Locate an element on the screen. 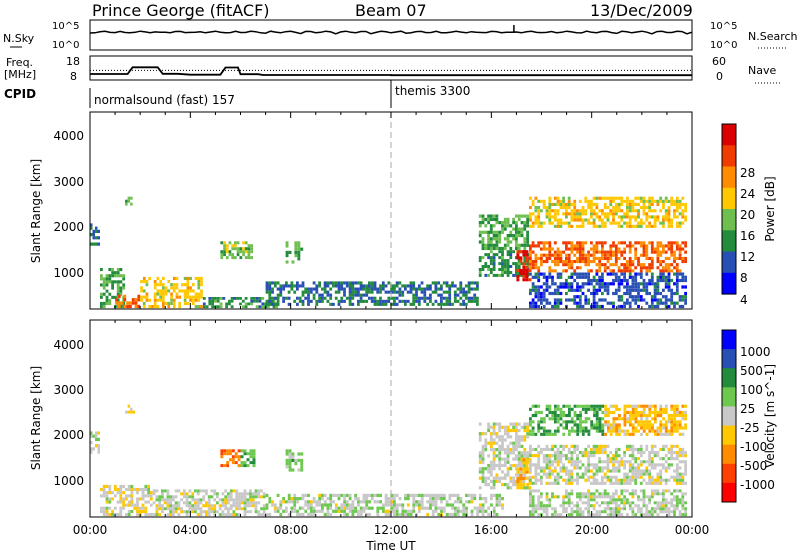 This screenshot has height=554, width=800. station-title: Prince George (fitACF) is located at coordinates (181, 10).